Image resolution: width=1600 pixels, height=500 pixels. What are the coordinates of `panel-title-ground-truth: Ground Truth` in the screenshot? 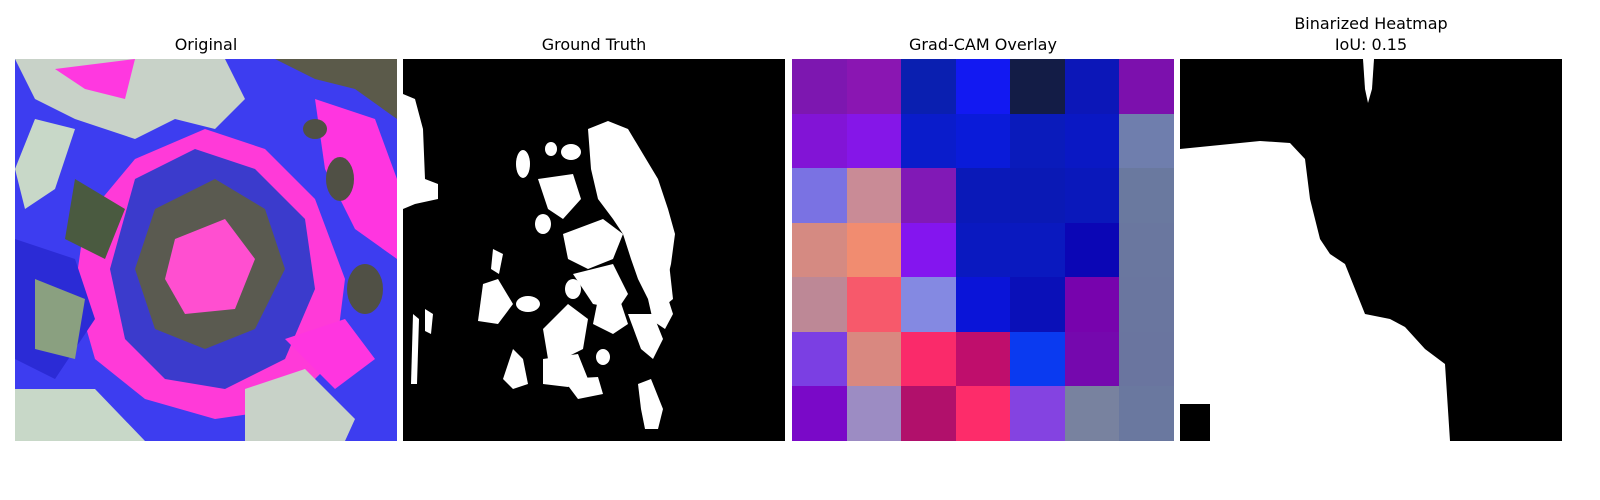 It's located at (594, 44).